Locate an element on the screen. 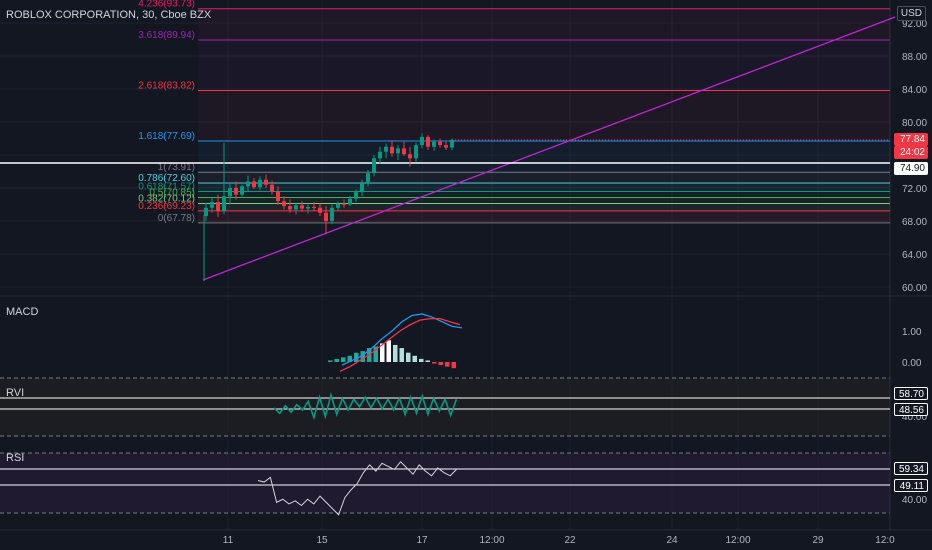 This screenshot has width=932, height=550. last-price-tag: 77.84 is located at coordinates (911, 139).